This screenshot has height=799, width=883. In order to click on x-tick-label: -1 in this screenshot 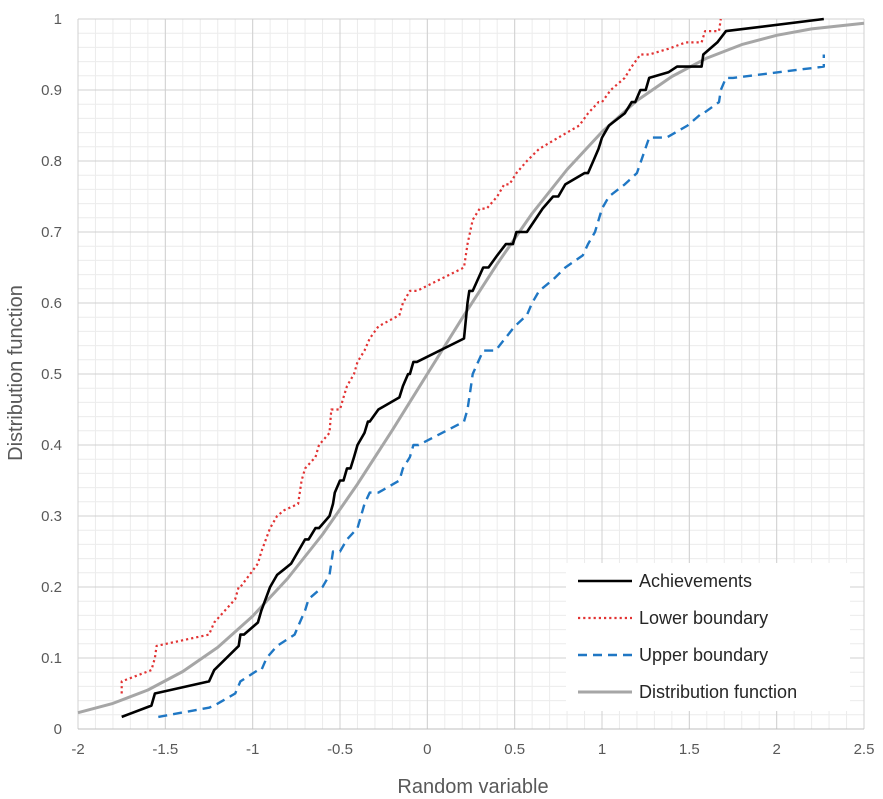, I will do `click(252, 749)`.